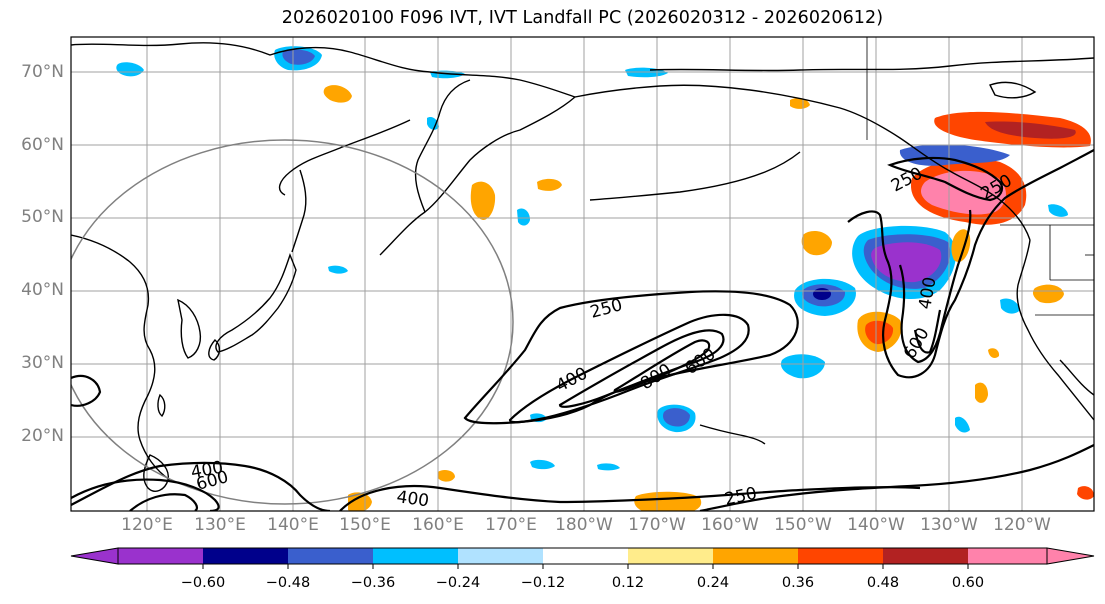  Describe the element at coordinates (662, 366) in the screenshot. I see `contour-800-central` at that location.